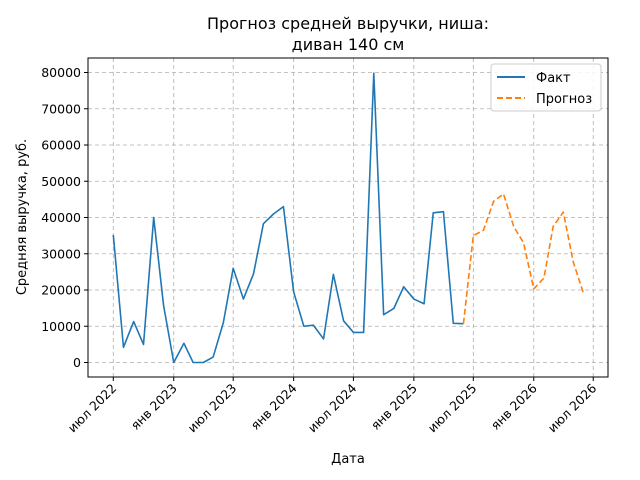 This screenshot has width=640, height=480. I want to click on y-tick-label: 0, so click(77, 362).